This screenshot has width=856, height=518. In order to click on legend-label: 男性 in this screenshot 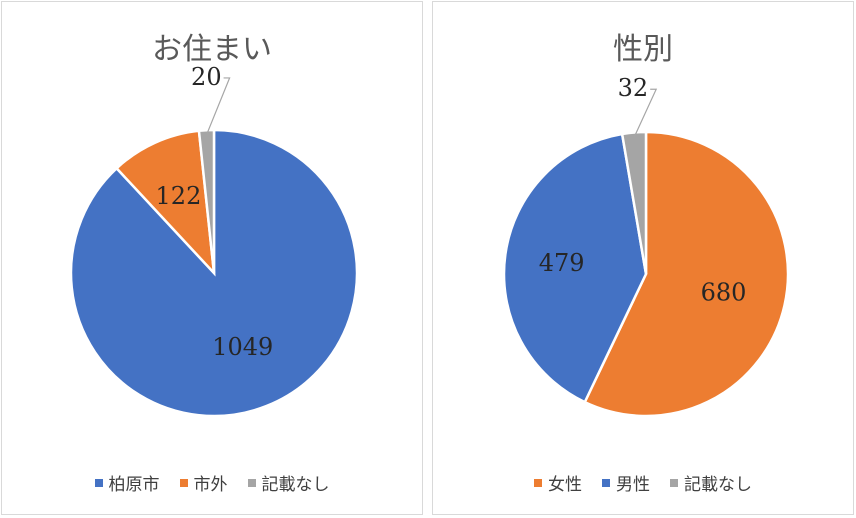, I will do `click(633, 485)`.